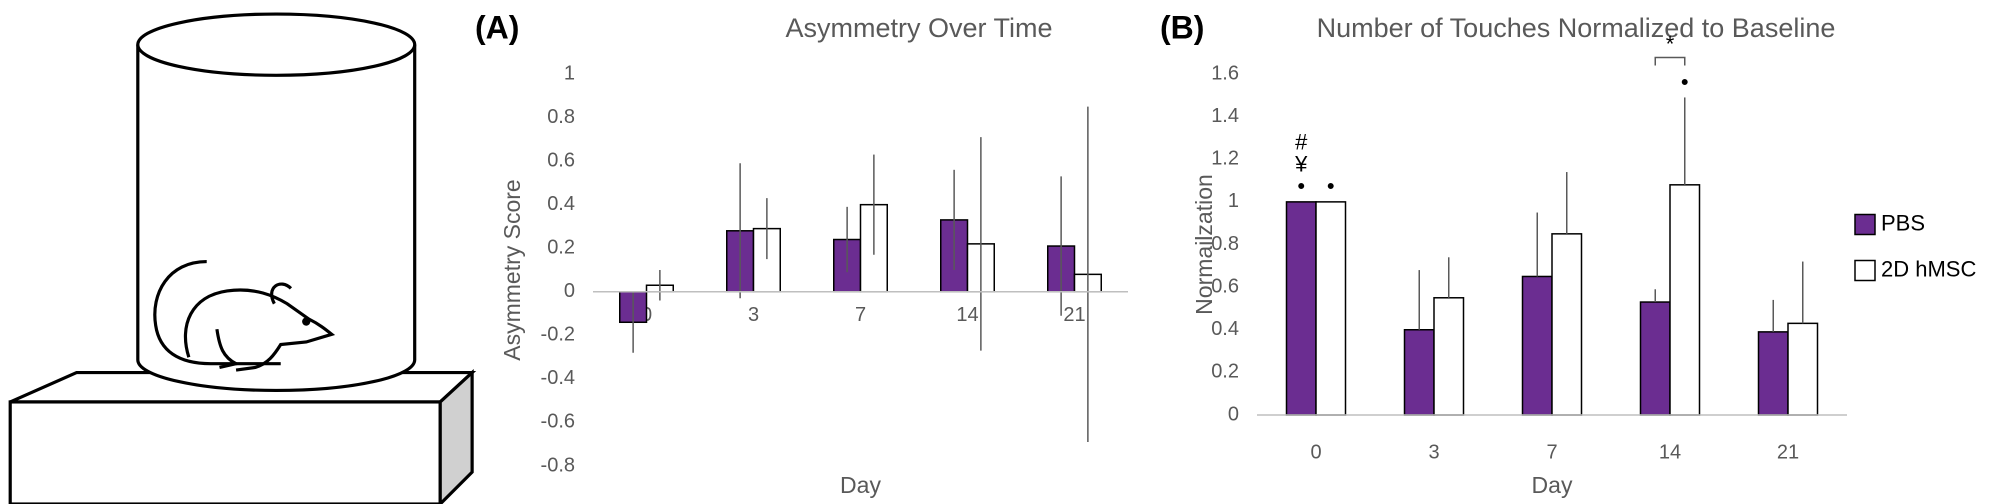 This screenshot has width=2000, height=504. I want to click on annotation: ¥, so click(1301, 164).